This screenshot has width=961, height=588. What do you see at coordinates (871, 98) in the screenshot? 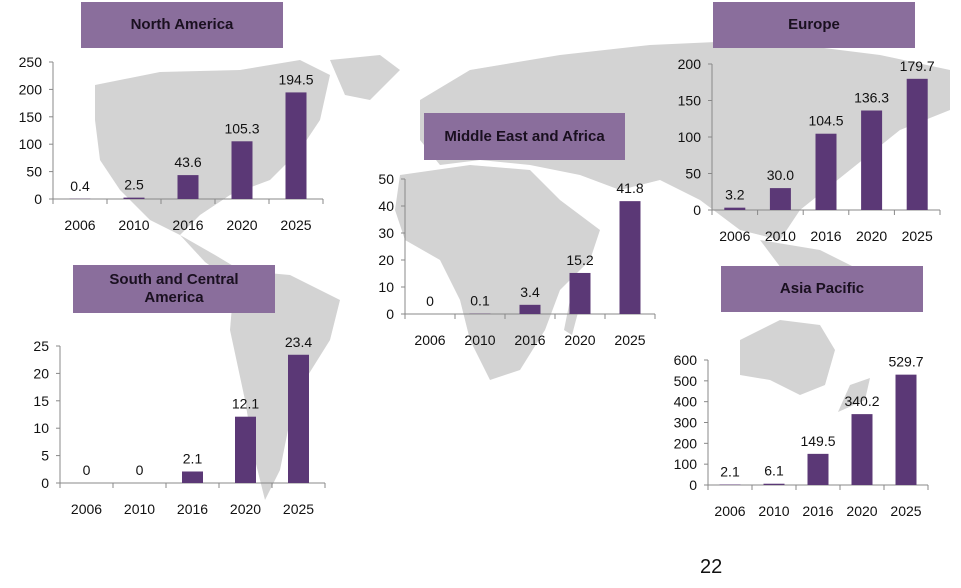
I see `europe-data-label-2020: 136.3` at bounding box center [871, 98].